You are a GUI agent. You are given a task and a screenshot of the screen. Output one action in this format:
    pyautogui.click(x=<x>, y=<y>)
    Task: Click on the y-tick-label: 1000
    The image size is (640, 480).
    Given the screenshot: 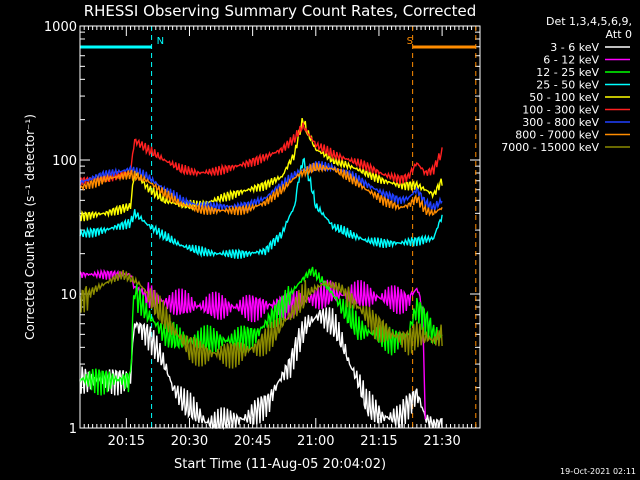 What is the action you would take?
    pyautogui.click(x=60, y=27)
    